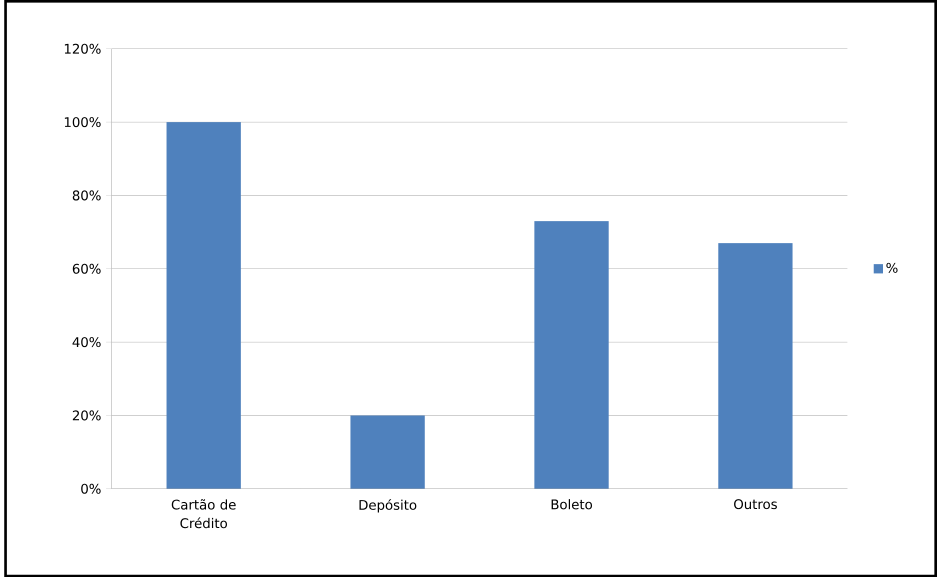  Describe the element at coordinates (82, 121) in the screenshot. I see `y-tick-label: 100%` at that location.